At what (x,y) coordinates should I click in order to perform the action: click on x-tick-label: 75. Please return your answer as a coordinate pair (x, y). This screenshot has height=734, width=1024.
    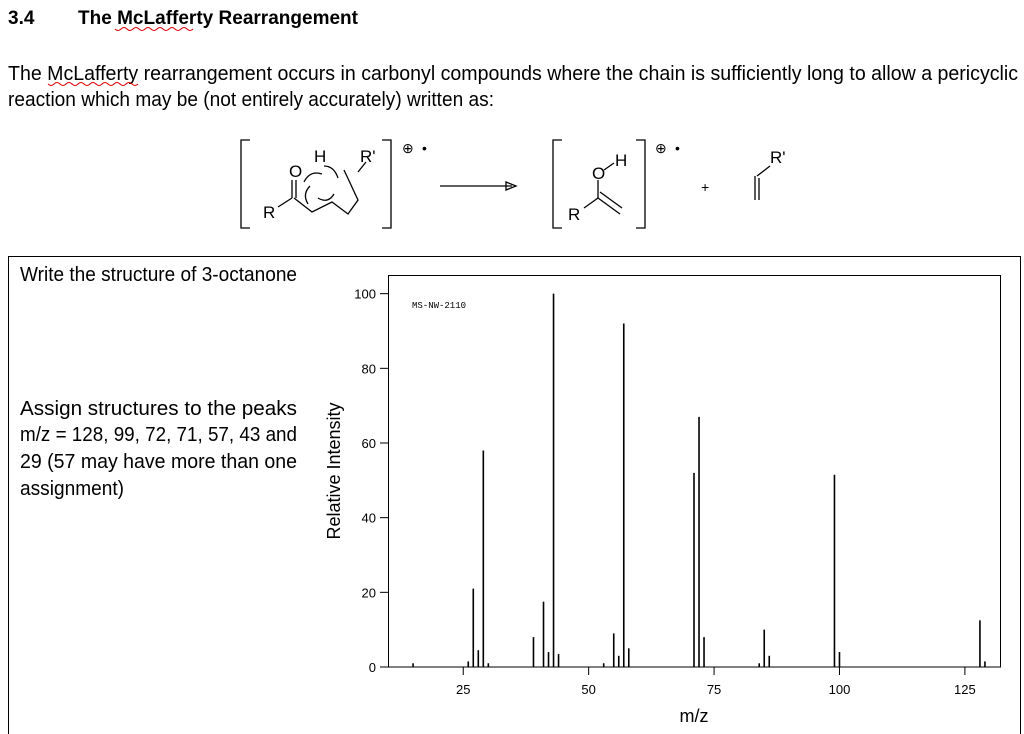
    Looking at the image, I should click on (714, 689).